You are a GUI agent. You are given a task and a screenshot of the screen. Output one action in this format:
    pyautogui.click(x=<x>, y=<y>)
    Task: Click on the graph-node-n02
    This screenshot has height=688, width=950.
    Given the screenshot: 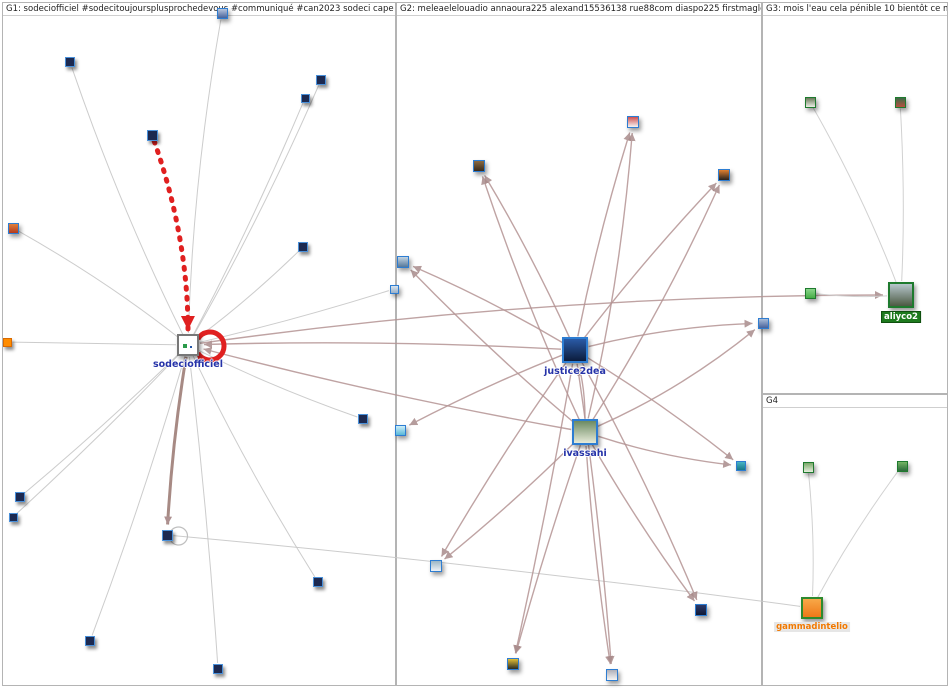 What is the action you would take?
    pyautogui.click(x=70, y=62)
    